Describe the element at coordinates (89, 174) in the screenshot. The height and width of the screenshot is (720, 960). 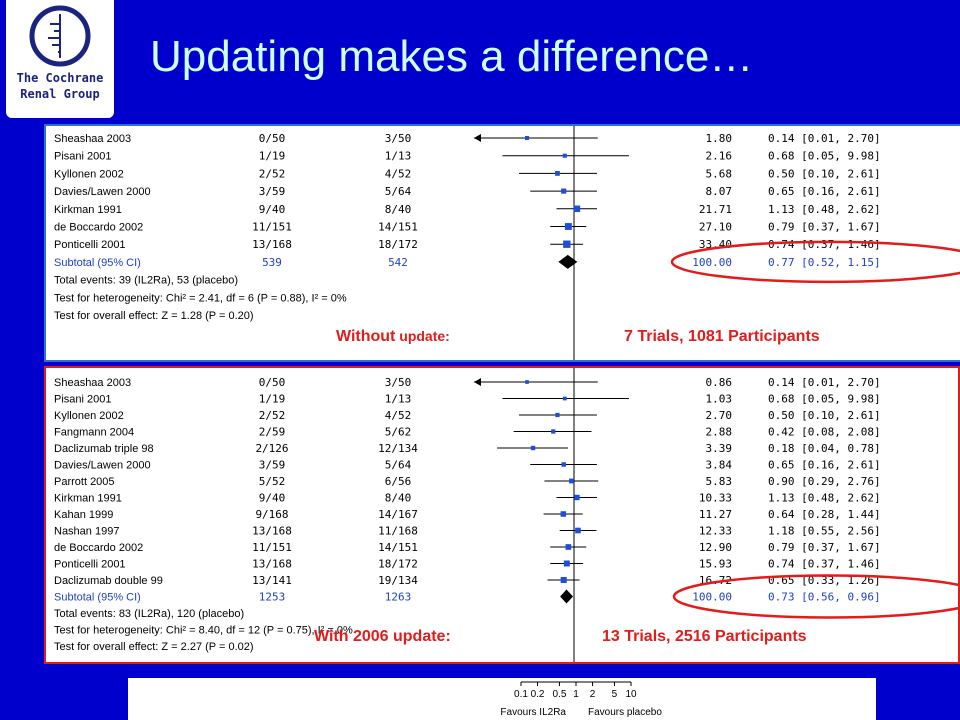
I see `study-name: Kyllonen 2002` at that location.